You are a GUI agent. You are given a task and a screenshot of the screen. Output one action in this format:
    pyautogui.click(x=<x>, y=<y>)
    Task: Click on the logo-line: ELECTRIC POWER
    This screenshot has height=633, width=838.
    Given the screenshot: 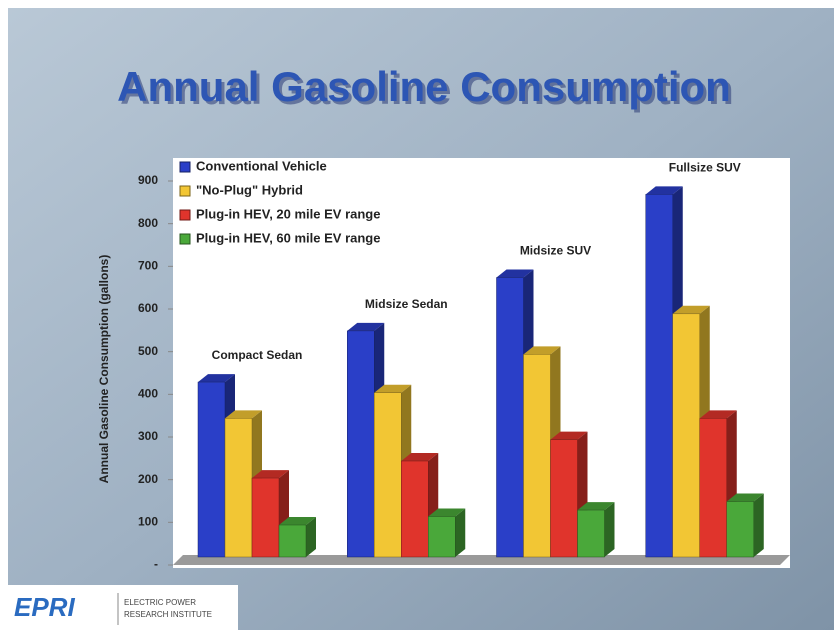 What is the action you would take?
    pyautogui.click(x=160, y=602)
    